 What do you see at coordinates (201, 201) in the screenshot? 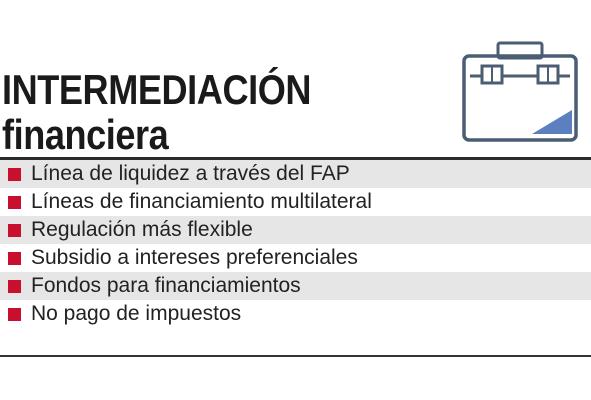
I see `list-item-label: Líneas de financiamiento multilateral` at bounding box center [201, 201].